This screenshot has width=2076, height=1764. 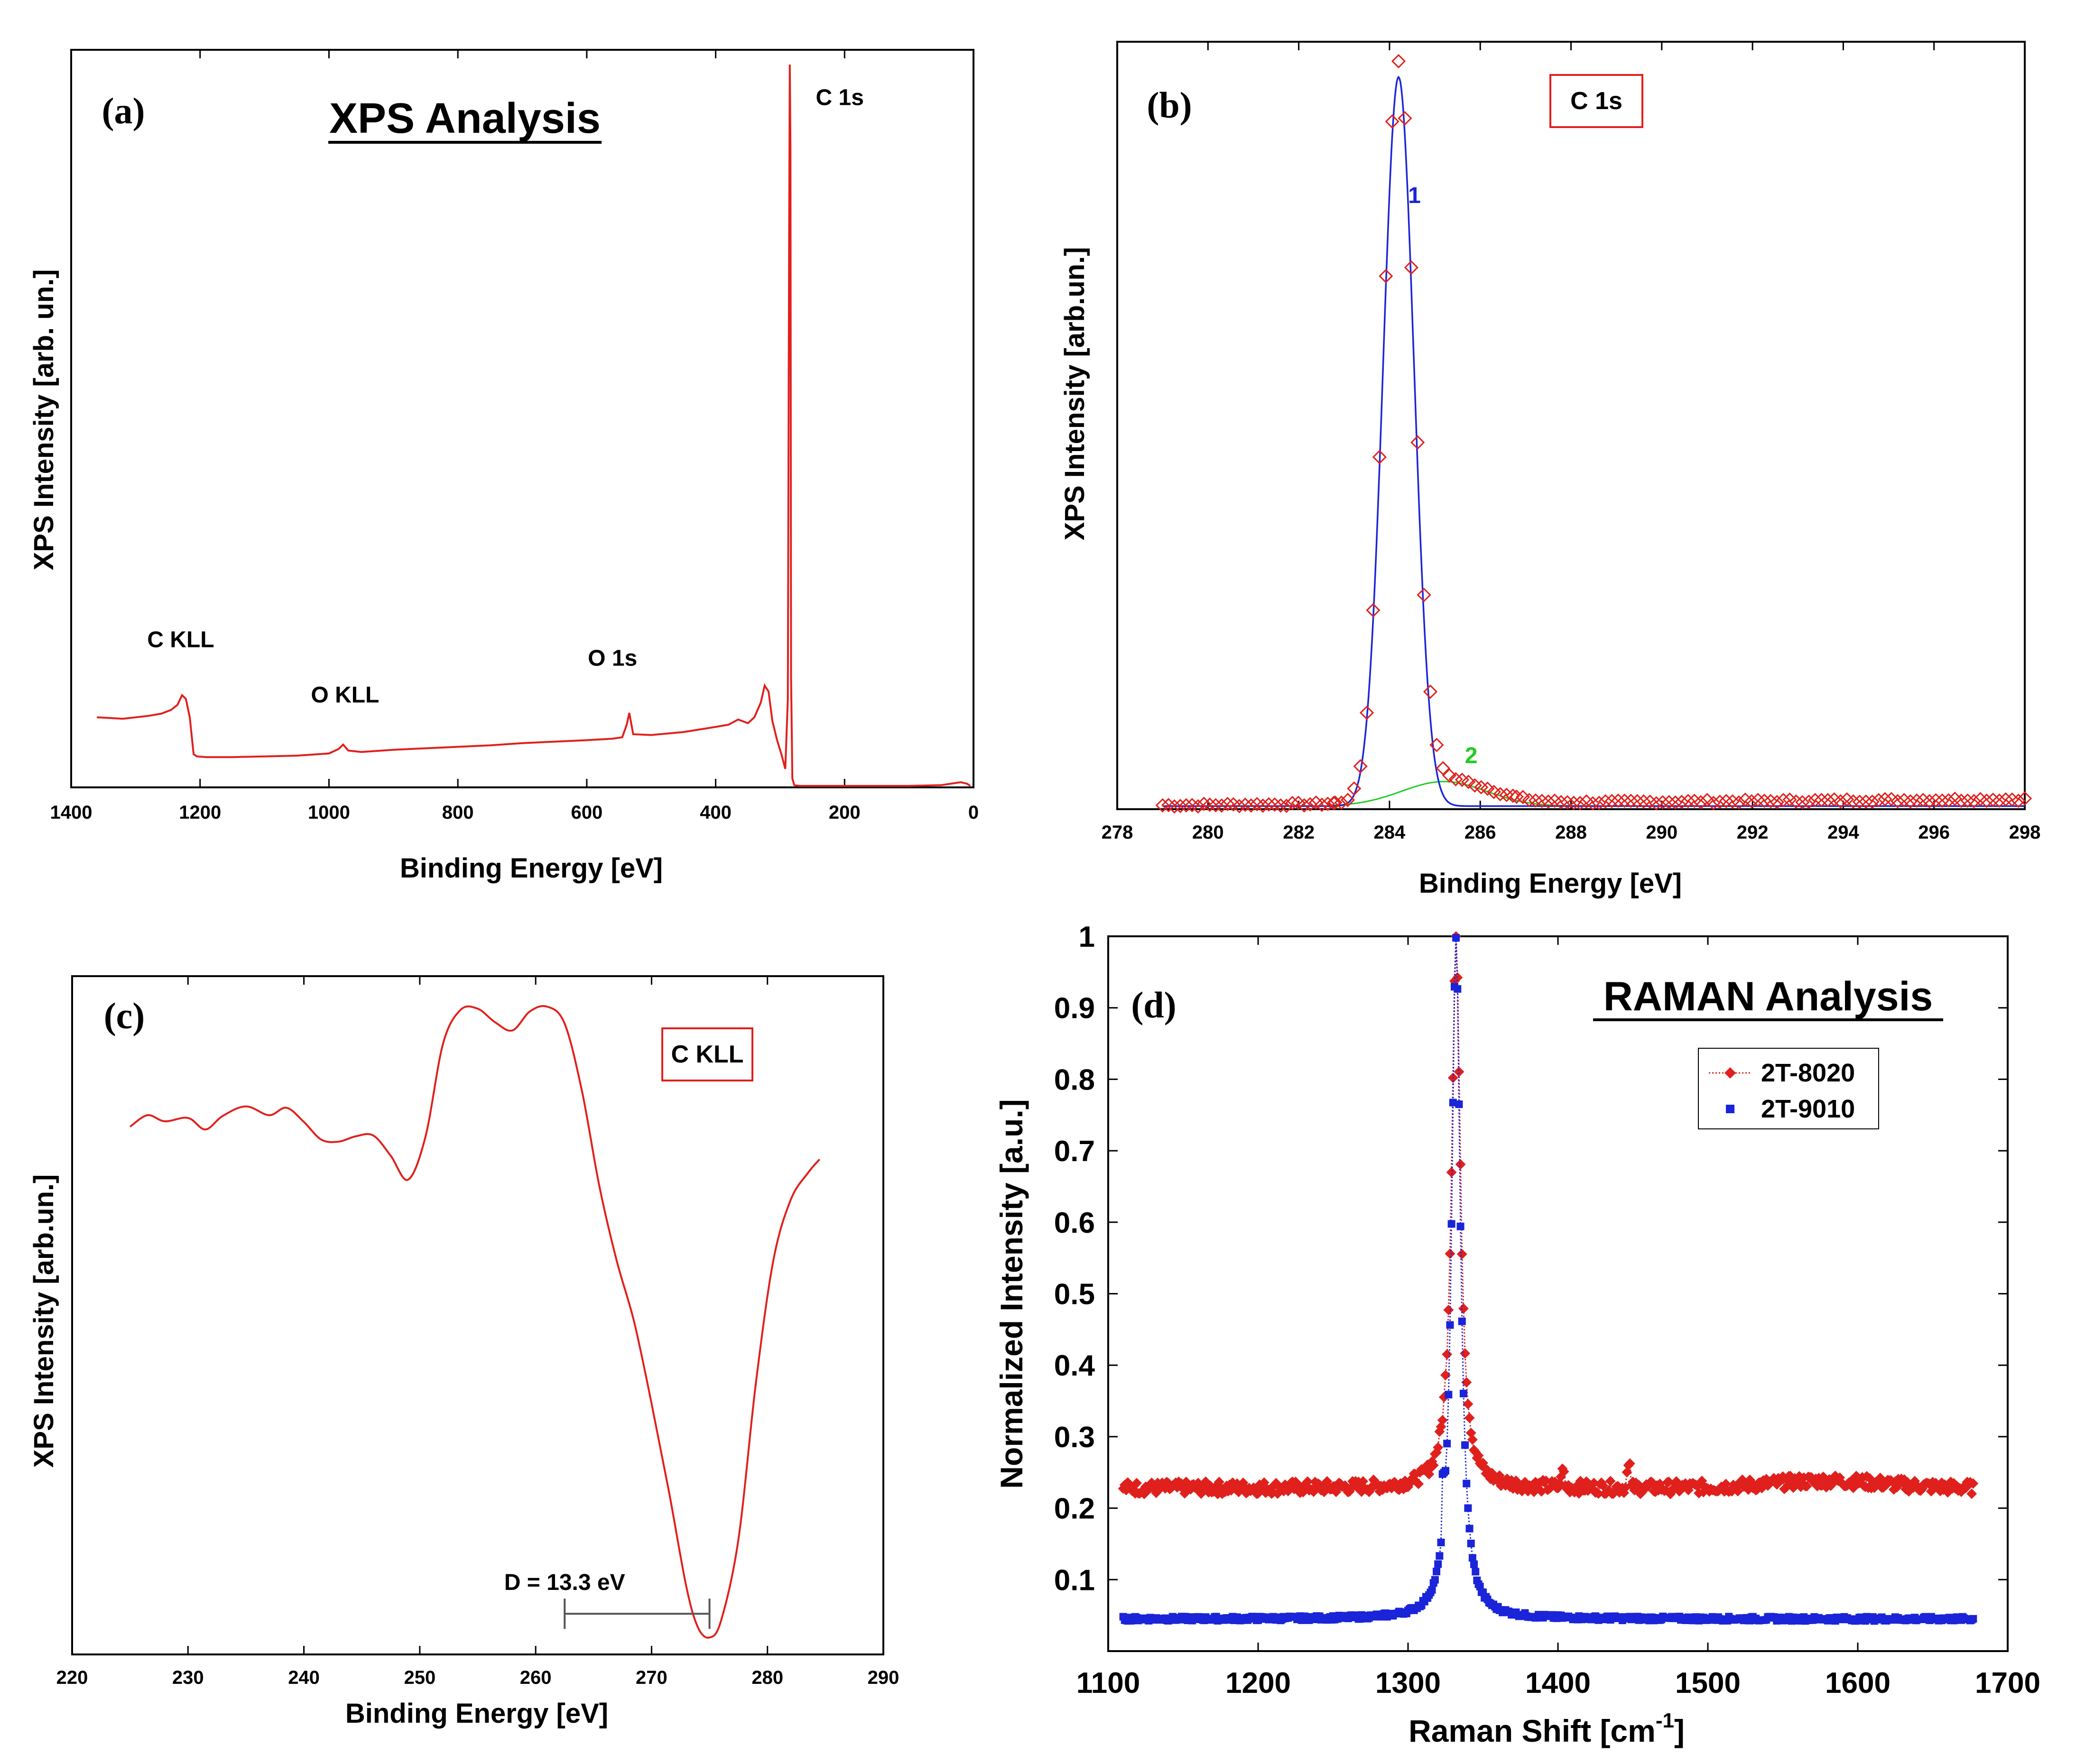 What do you see at coordinates (973, 812) in the screenshot?
I see `x-tick-label-a: 0` at bounding box center [973, 812].